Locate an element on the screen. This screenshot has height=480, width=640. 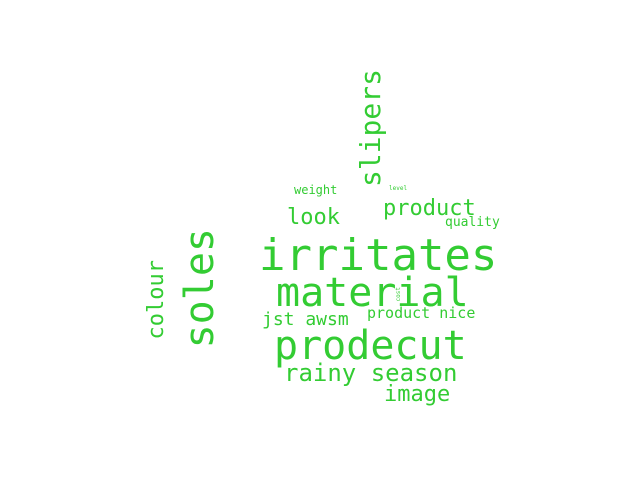
word-product: product is located at coordinates (429, 208).